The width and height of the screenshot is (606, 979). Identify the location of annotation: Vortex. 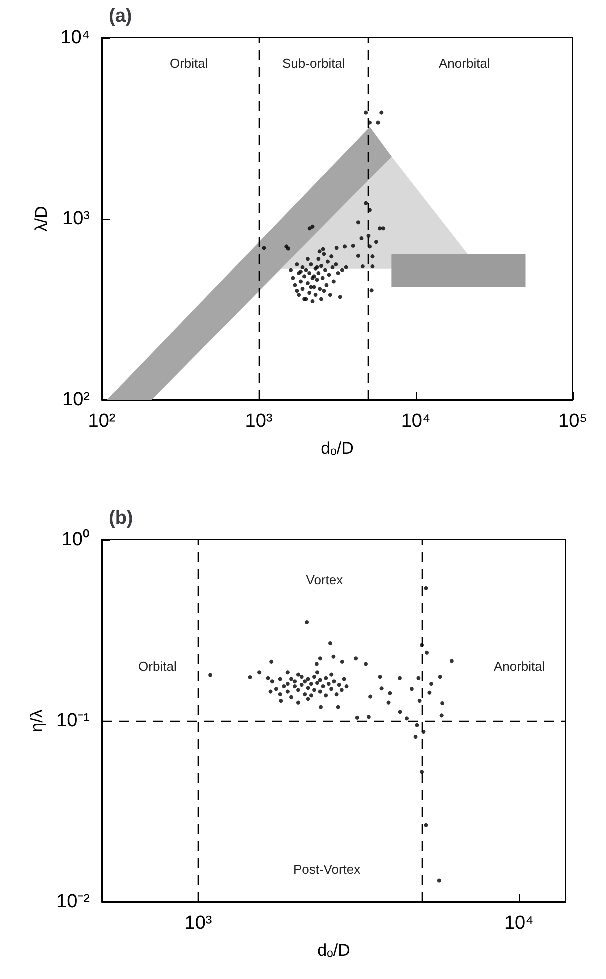
(325, 580).